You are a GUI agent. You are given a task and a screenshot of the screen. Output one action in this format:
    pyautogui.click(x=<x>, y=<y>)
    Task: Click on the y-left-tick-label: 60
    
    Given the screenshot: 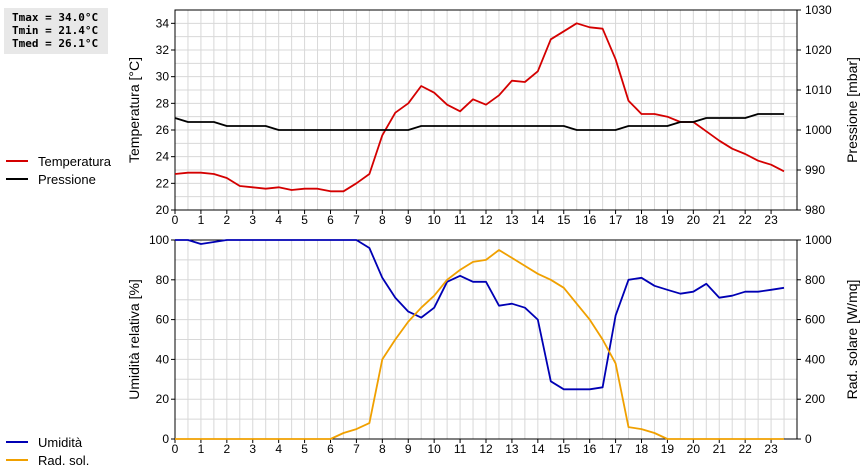 What is the action you would take?
    pyautogui.click(x=163, y=320)
    